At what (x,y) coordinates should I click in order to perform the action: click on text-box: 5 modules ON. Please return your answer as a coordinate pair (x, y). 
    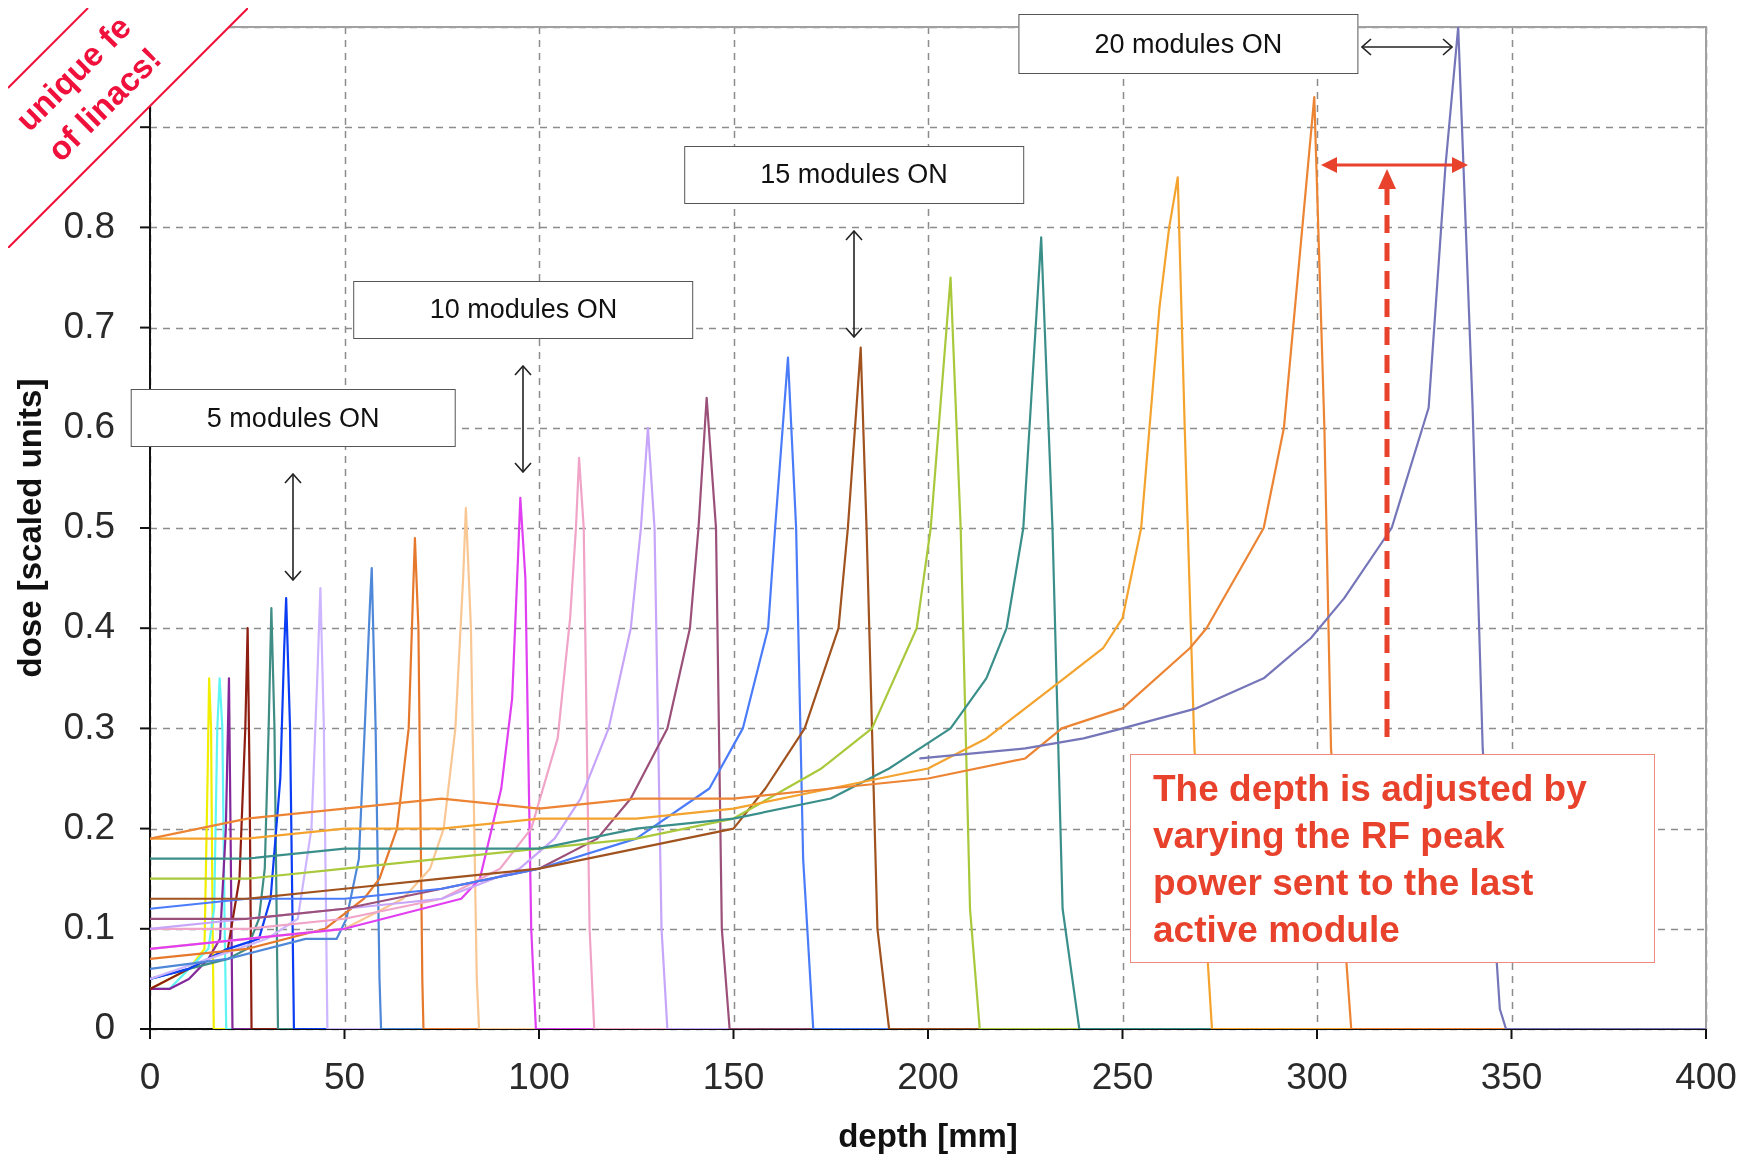
    Looking at the image, I should click on (293, 418).